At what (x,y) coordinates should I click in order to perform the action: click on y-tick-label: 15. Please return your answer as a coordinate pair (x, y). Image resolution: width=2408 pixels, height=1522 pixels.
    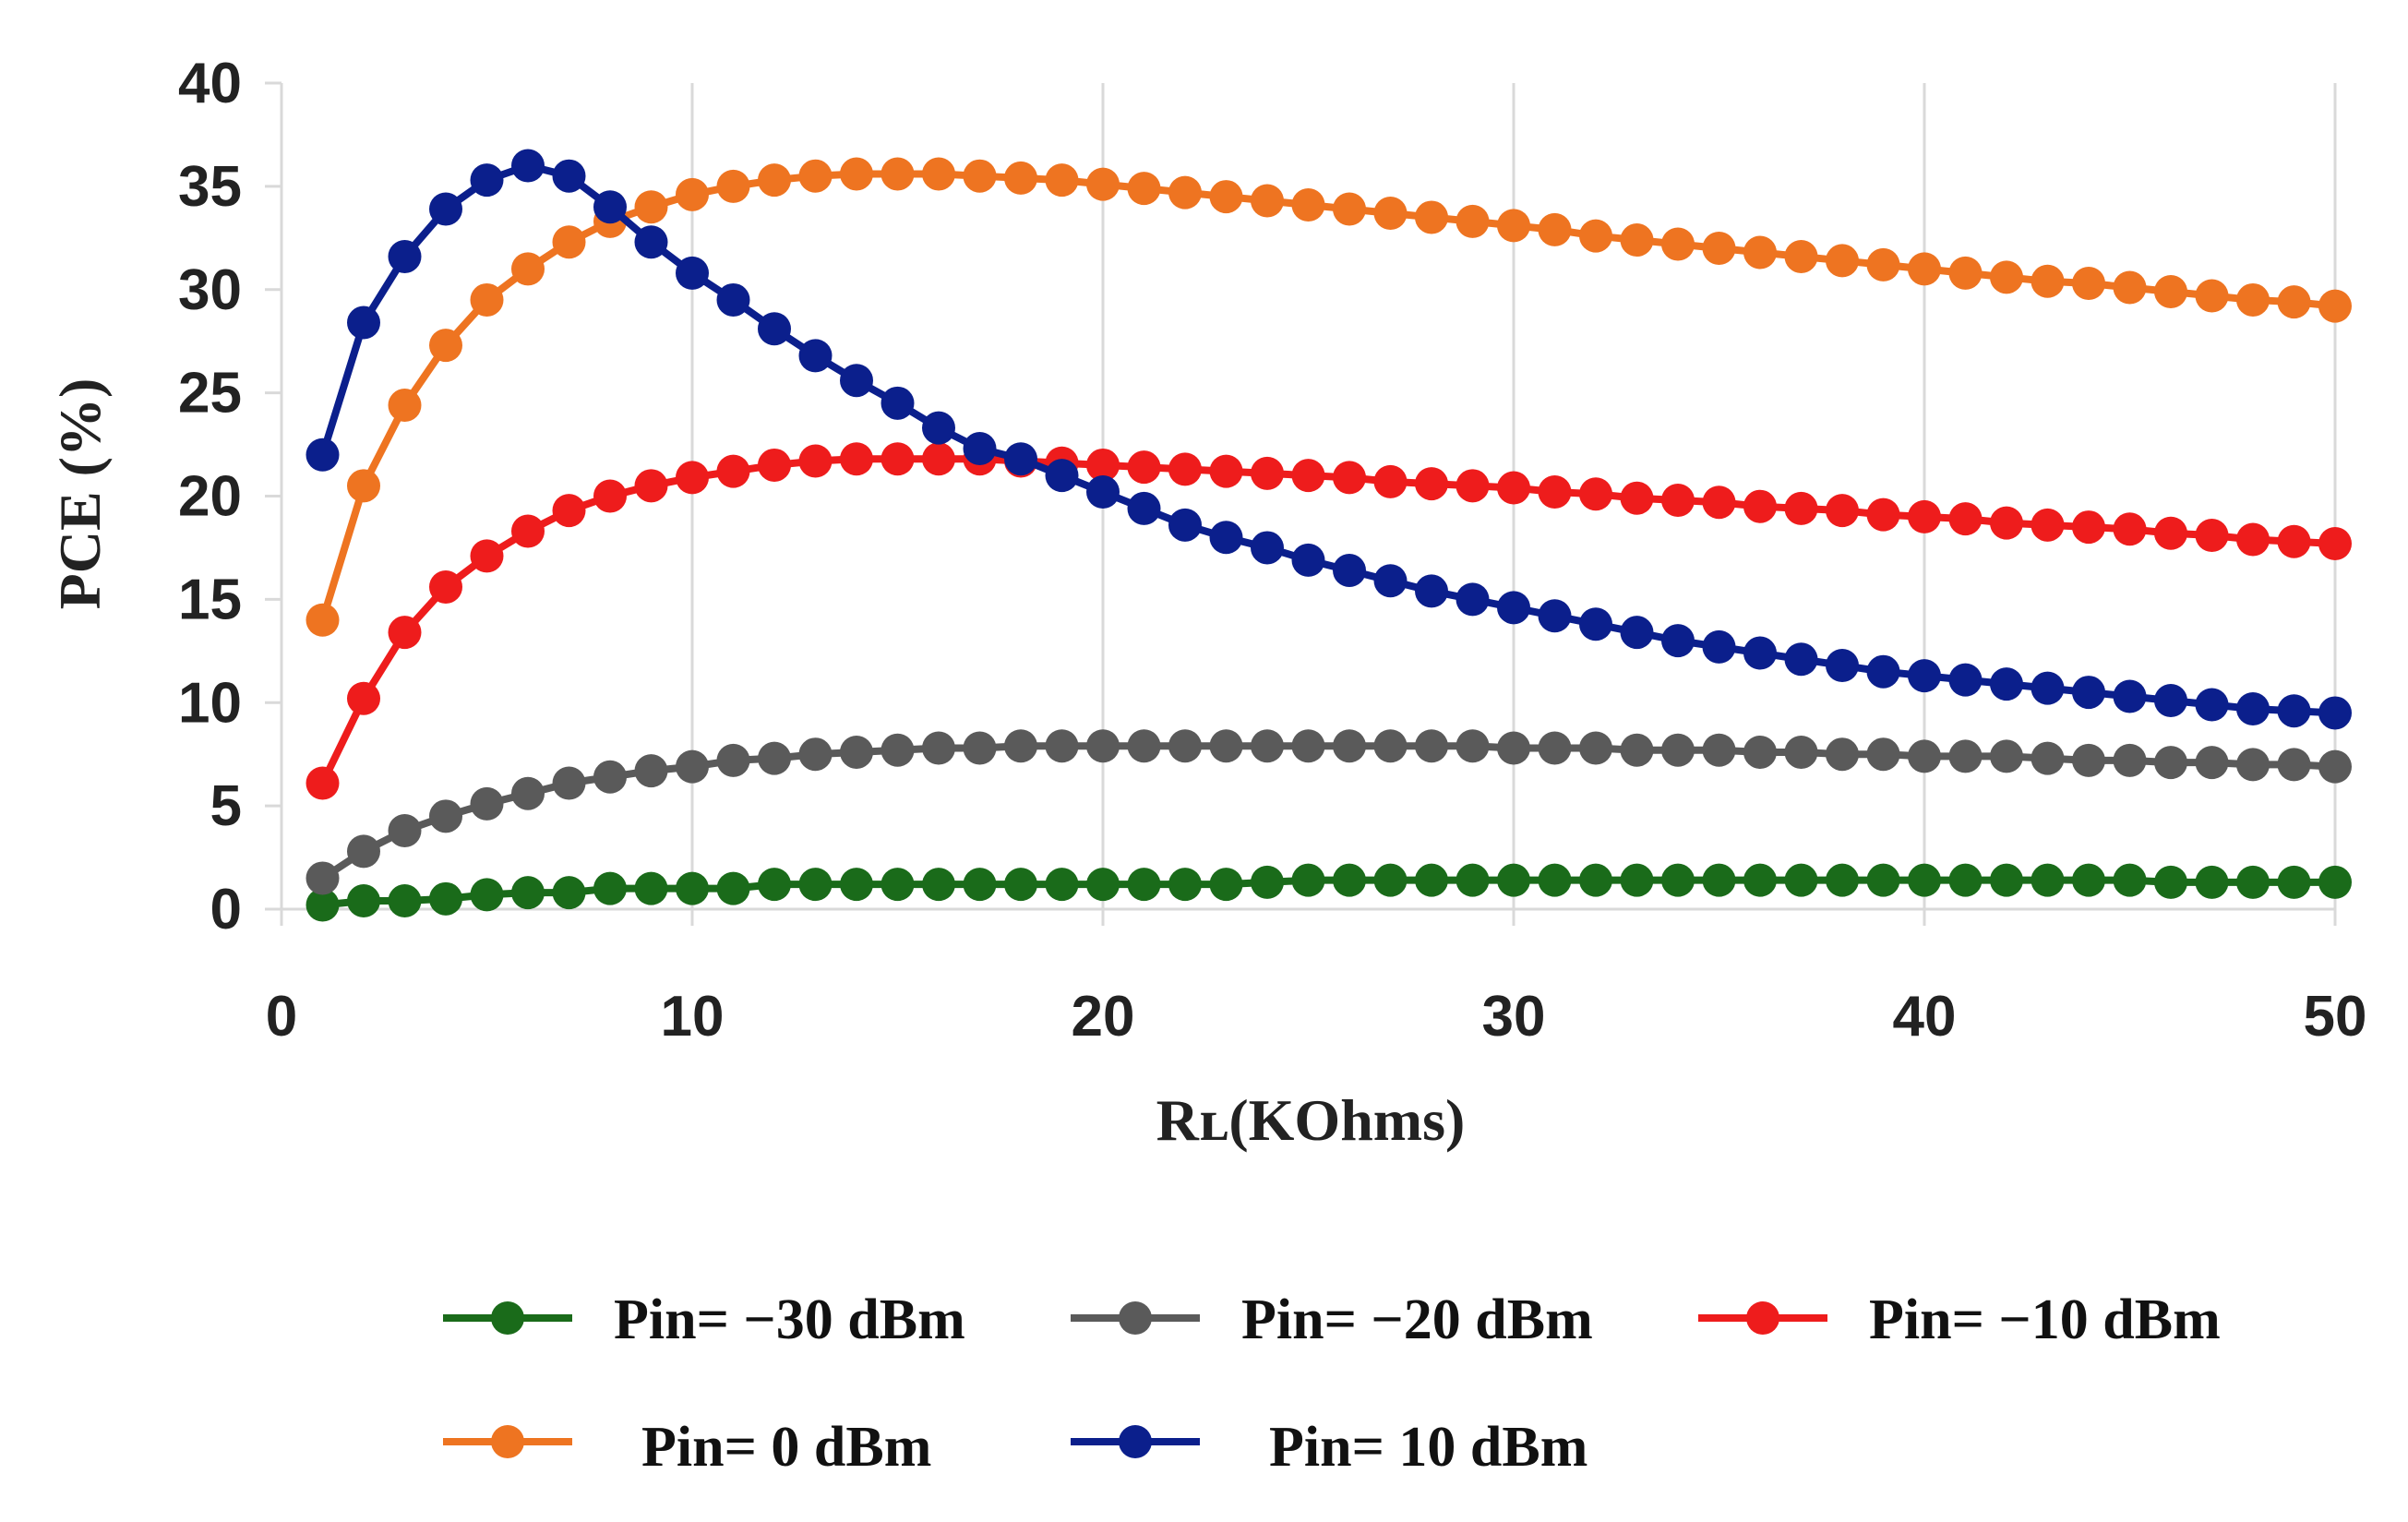
    Looking at the image, I should click on (210, 599).